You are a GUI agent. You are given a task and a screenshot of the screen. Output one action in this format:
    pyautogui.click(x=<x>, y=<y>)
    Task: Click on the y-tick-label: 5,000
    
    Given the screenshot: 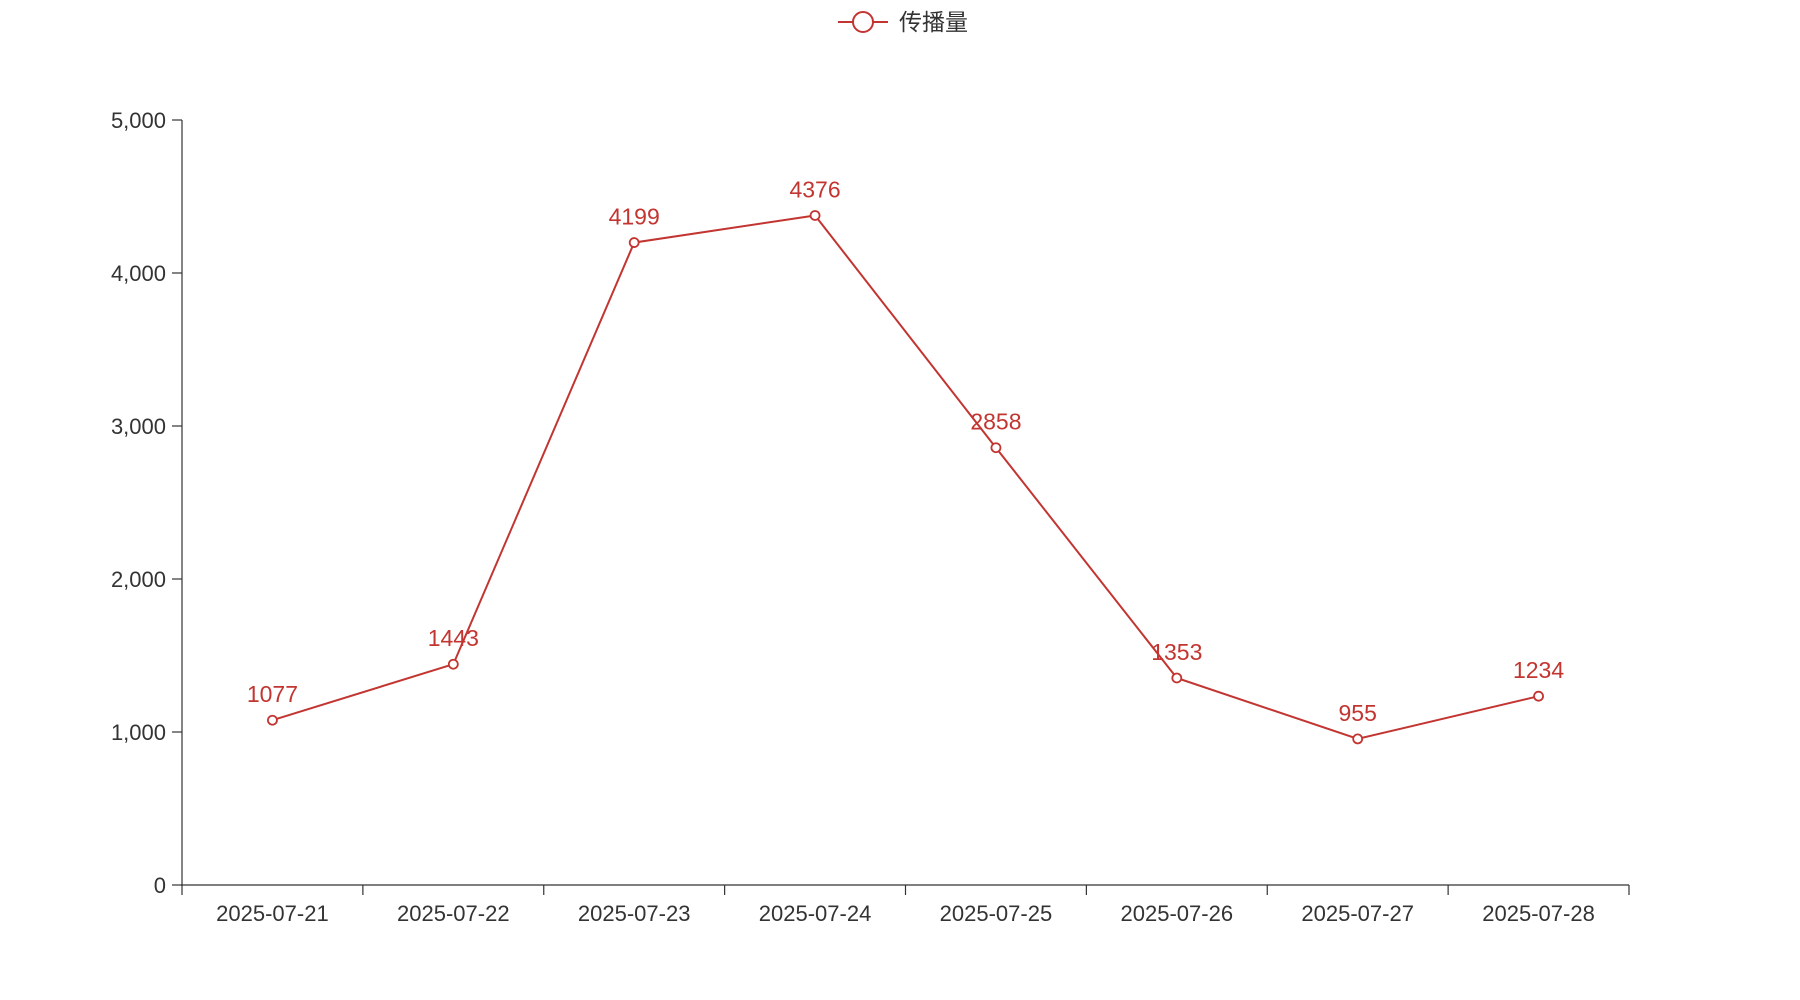 What is the action you would take?
    pyautogui.click(x=138, y=120)
    